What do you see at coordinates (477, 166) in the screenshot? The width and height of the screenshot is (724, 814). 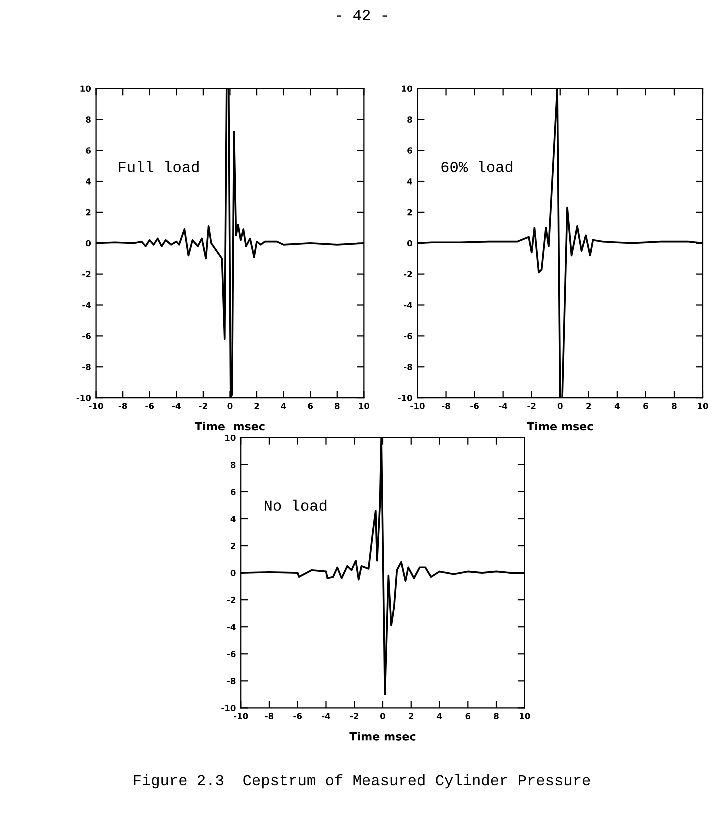 I see `annotation: 60% load` at bounding box center [477, 166].